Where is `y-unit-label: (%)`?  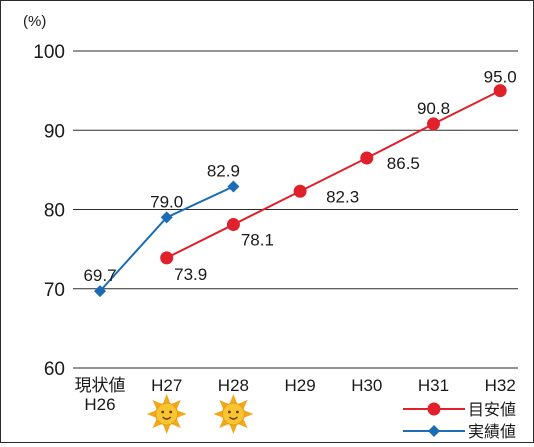
y-unit-label: (%) is located at coordinates (34, 21).